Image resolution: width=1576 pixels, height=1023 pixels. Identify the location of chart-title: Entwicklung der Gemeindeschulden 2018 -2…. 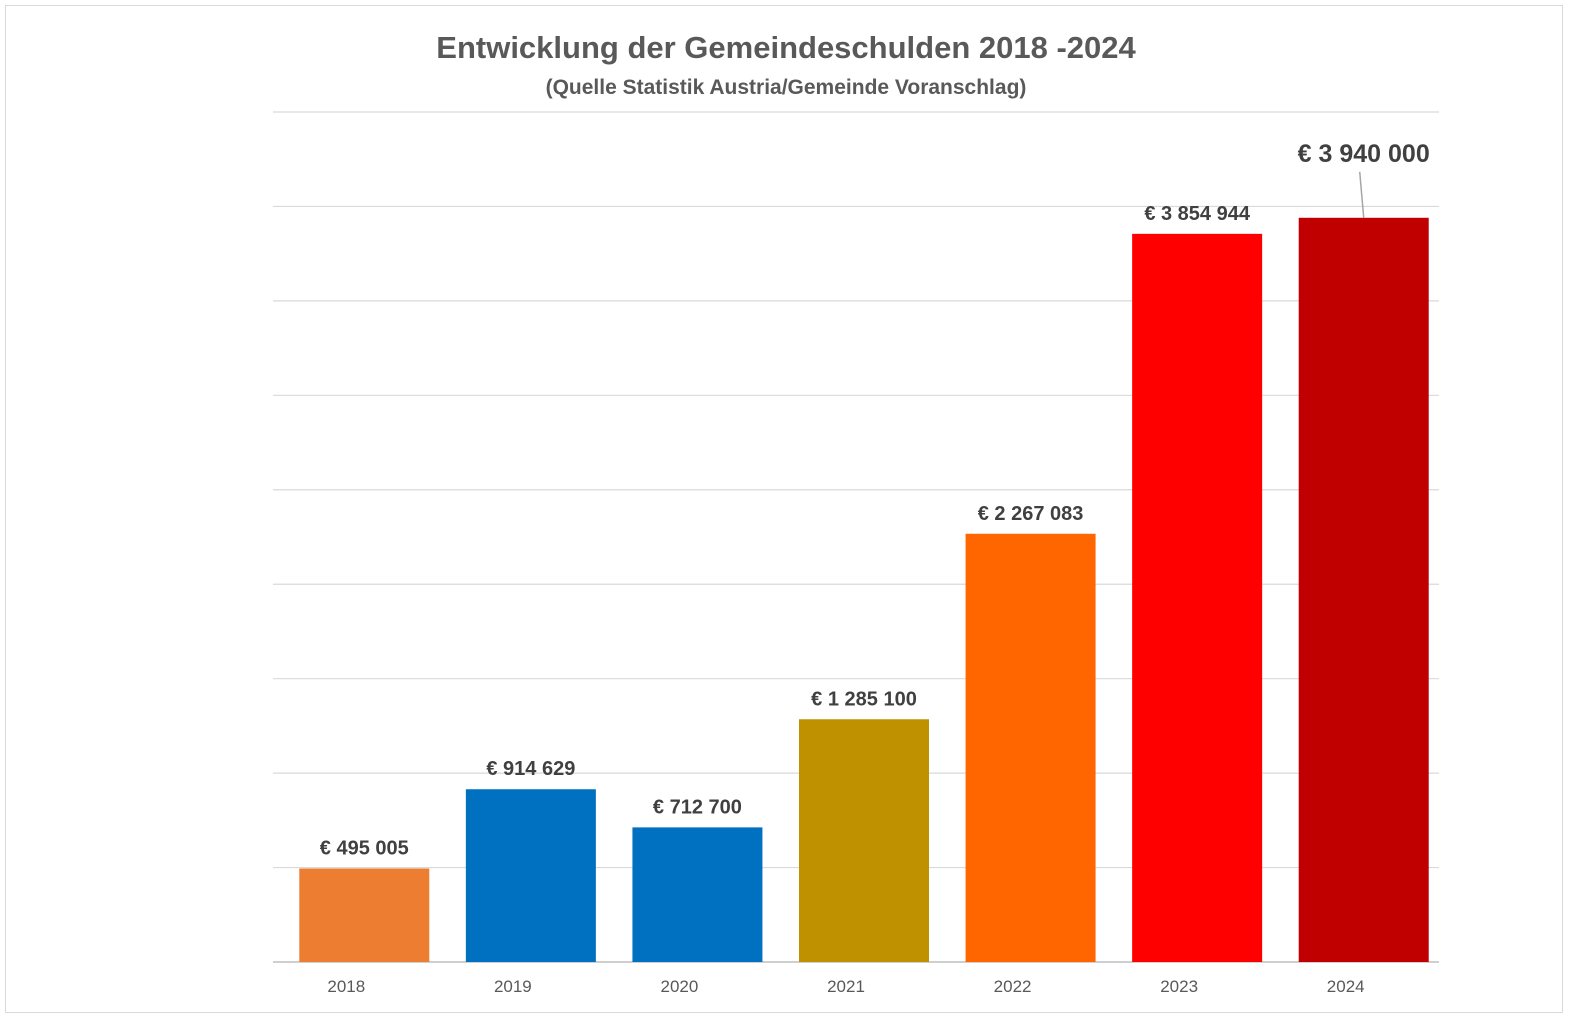
(786, 47).